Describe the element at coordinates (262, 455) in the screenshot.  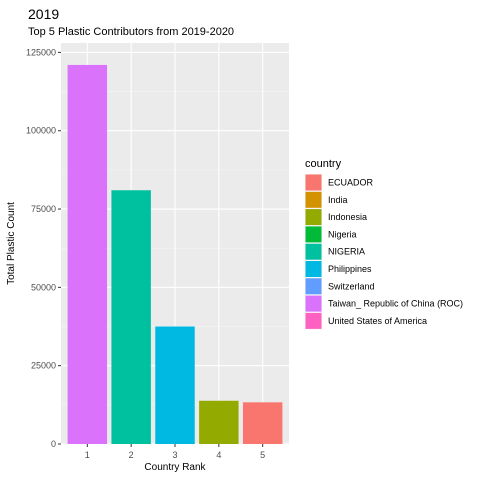
I see `x-tick-label: 5` at that location.